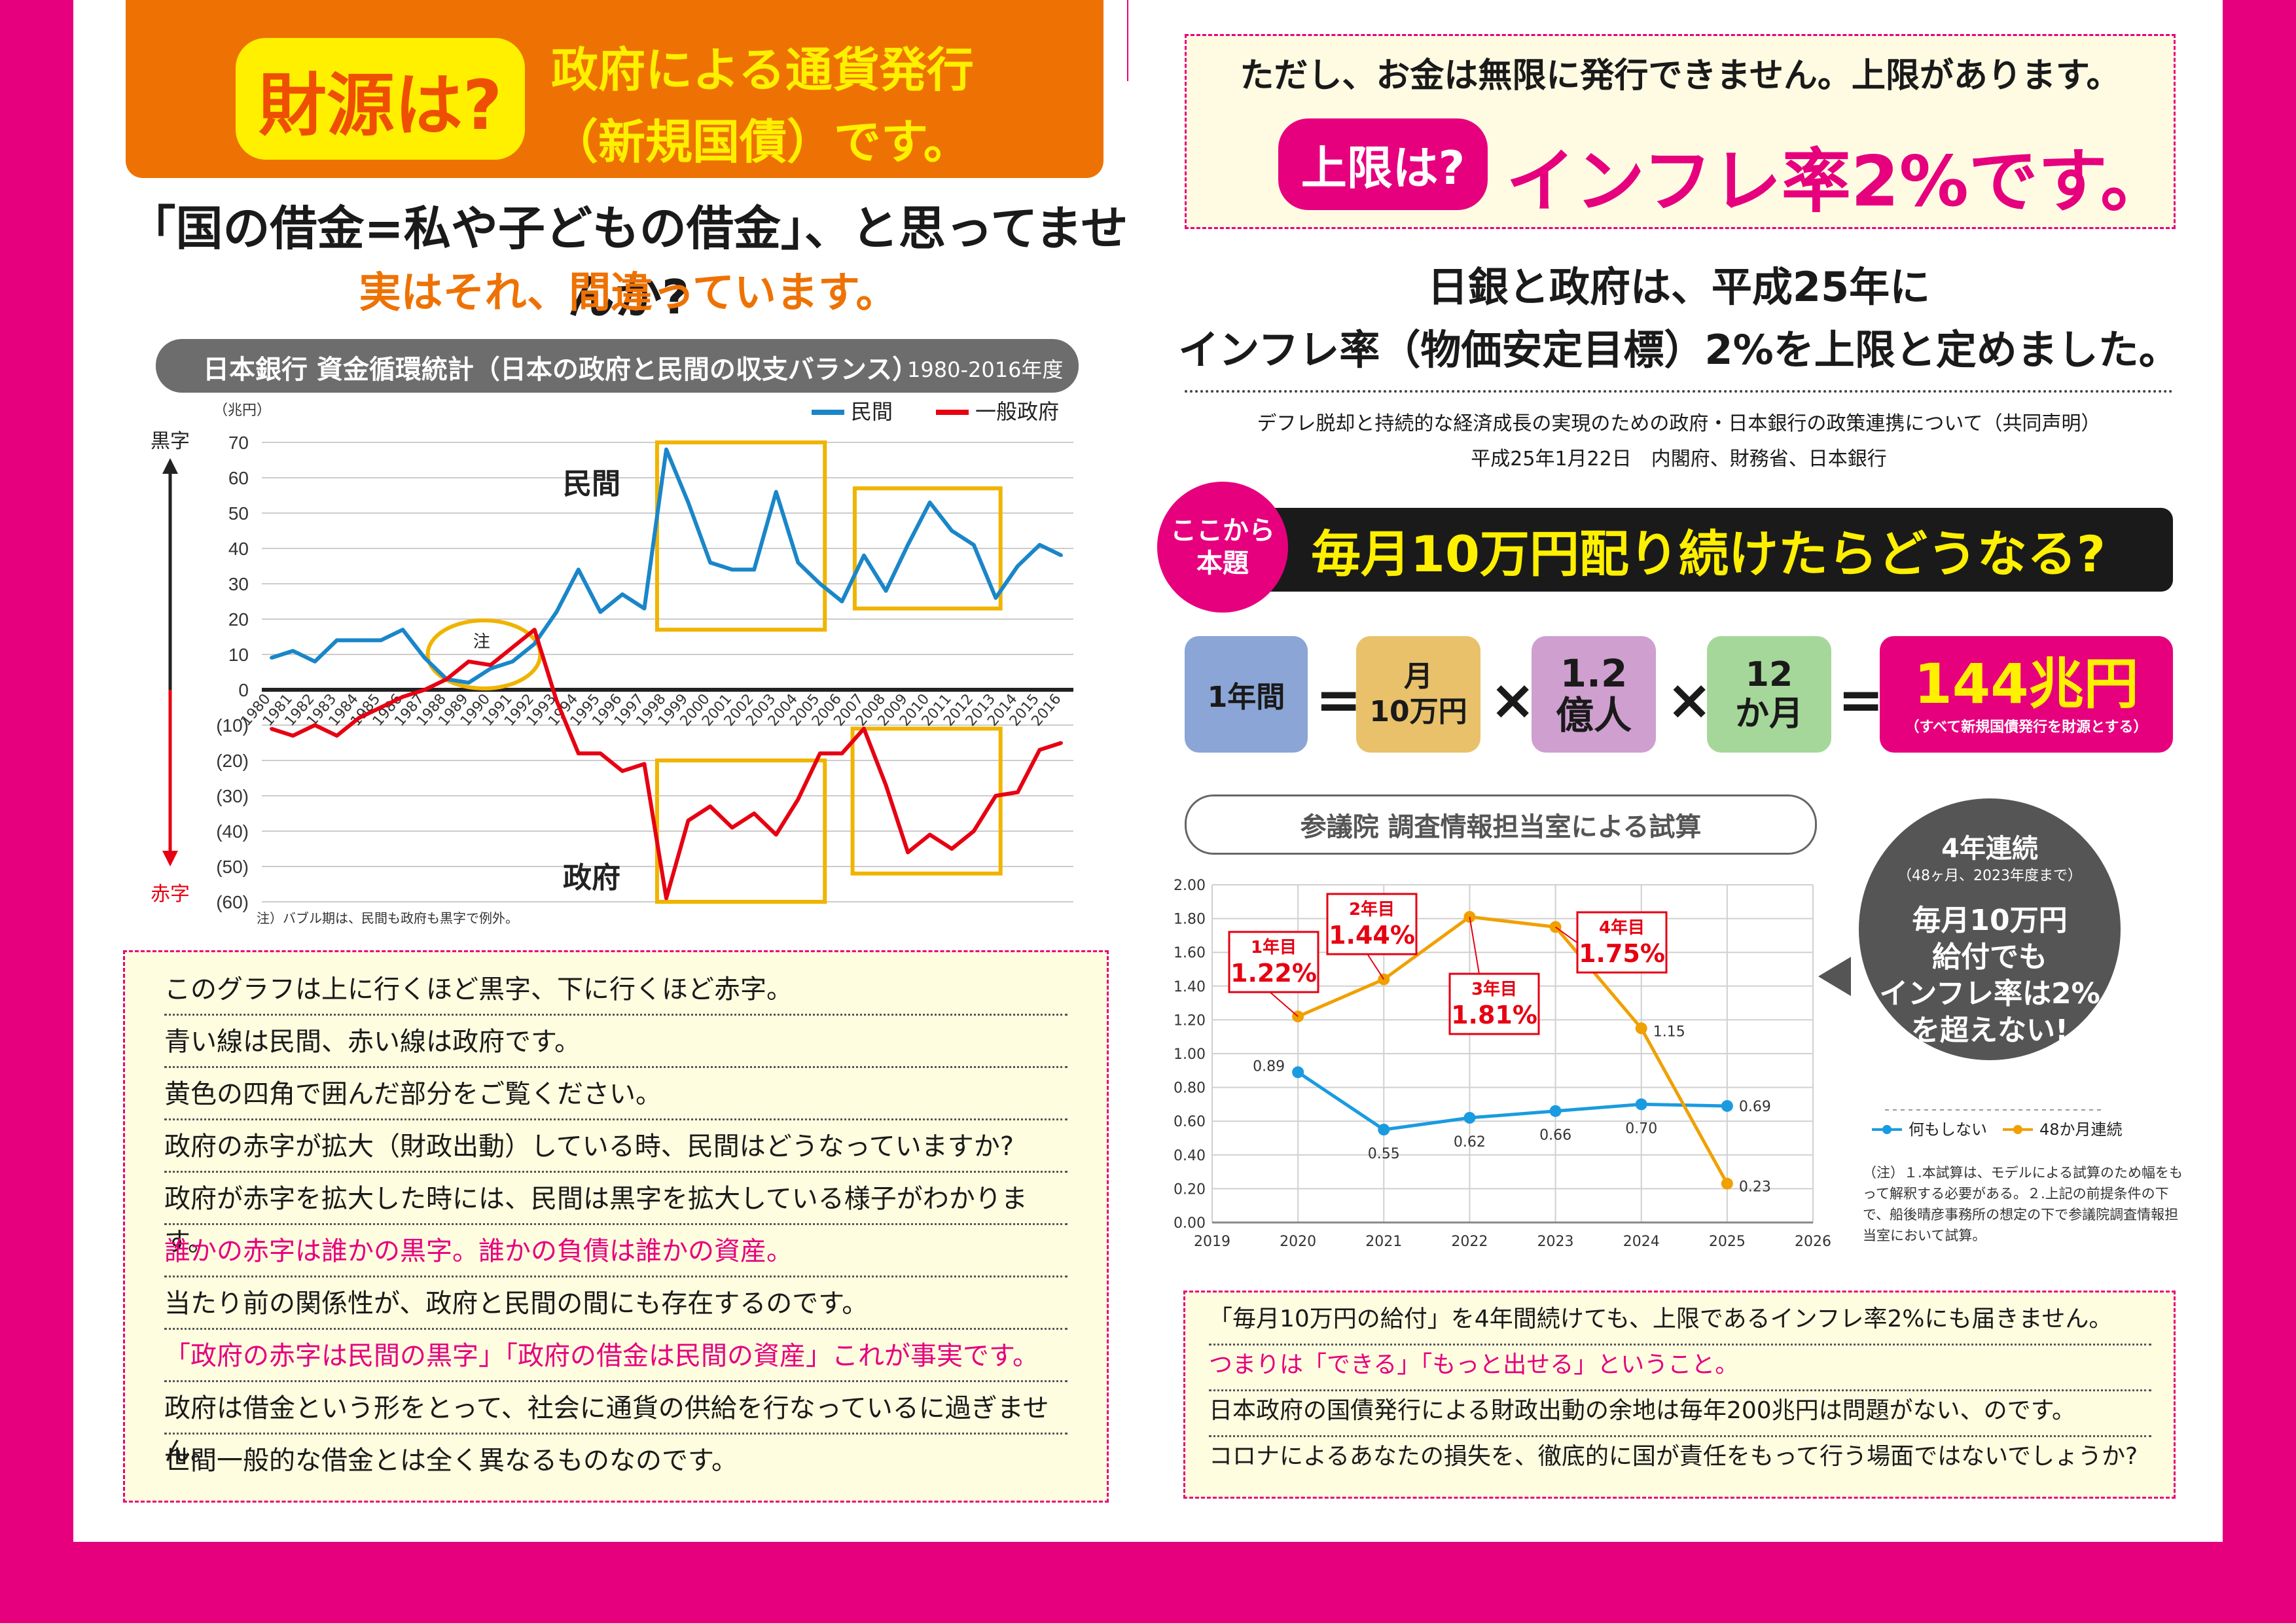 The image size is (2296, 1623). What do you see at coordinates (1622, 928) in the screenshot?
I see `chart2-callout-year: 4年目` at bounding box center [1622, 928].